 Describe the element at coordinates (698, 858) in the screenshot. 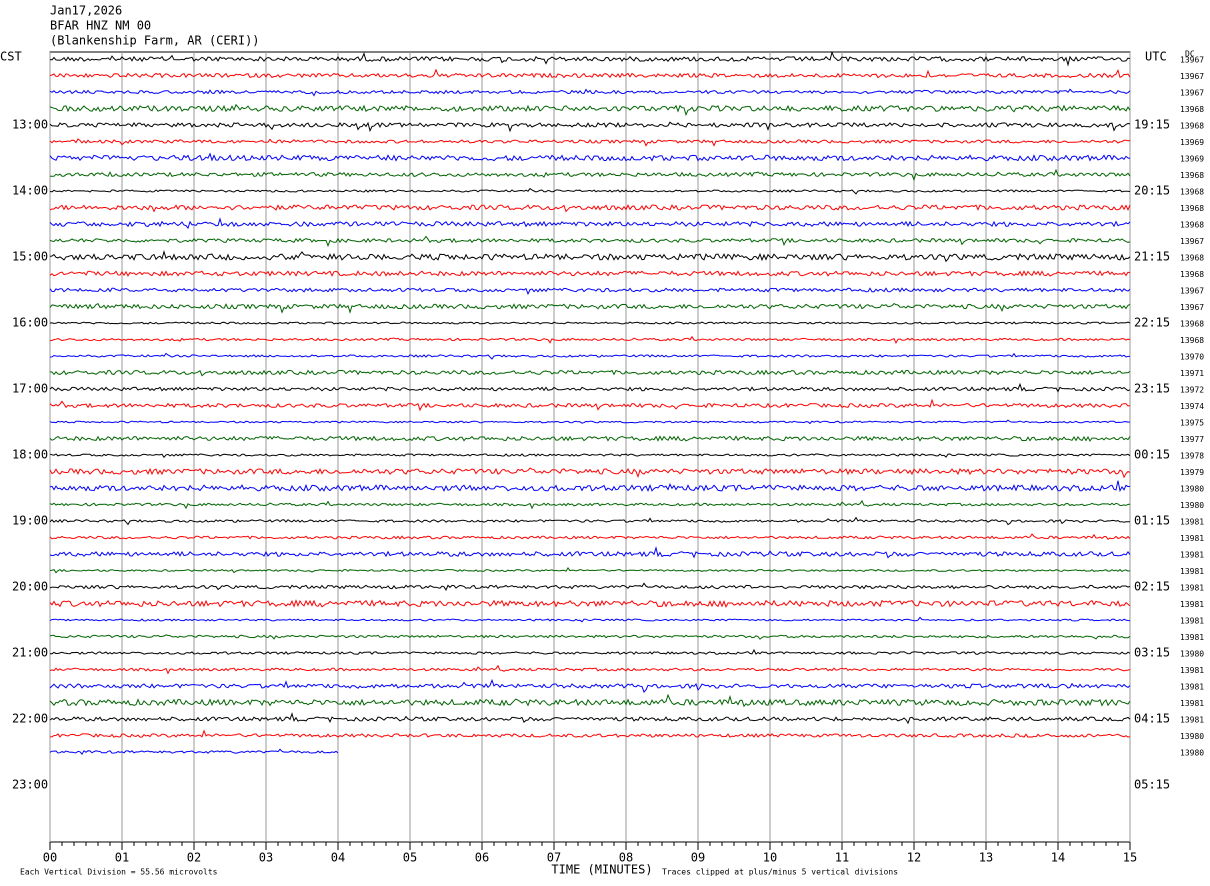

I see `x-tick-label: 09` at that location.